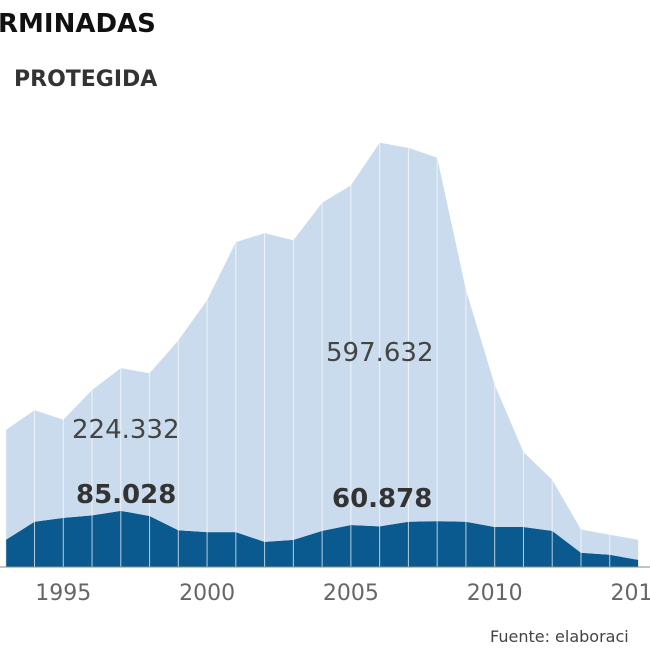 The image size is (650, 650). I want to click on annotation: 597.632, so click(380, 353).